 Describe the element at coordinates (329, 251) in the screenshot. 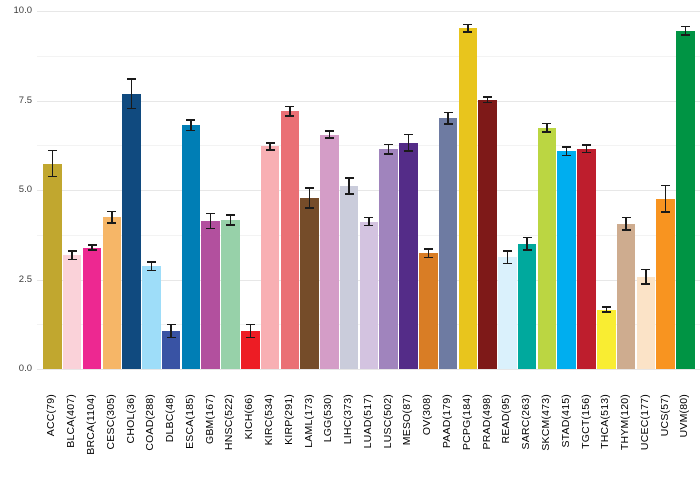

I see `bar-lgg` at that location.